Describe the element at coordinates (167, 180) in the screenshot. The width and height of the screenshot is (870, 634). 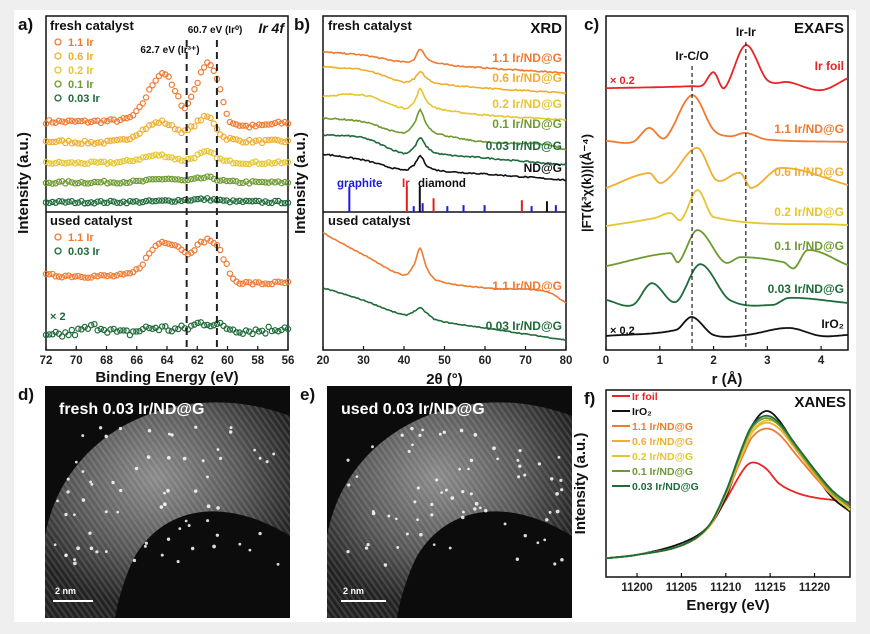
I see `series-0-1-Ir` at that location.